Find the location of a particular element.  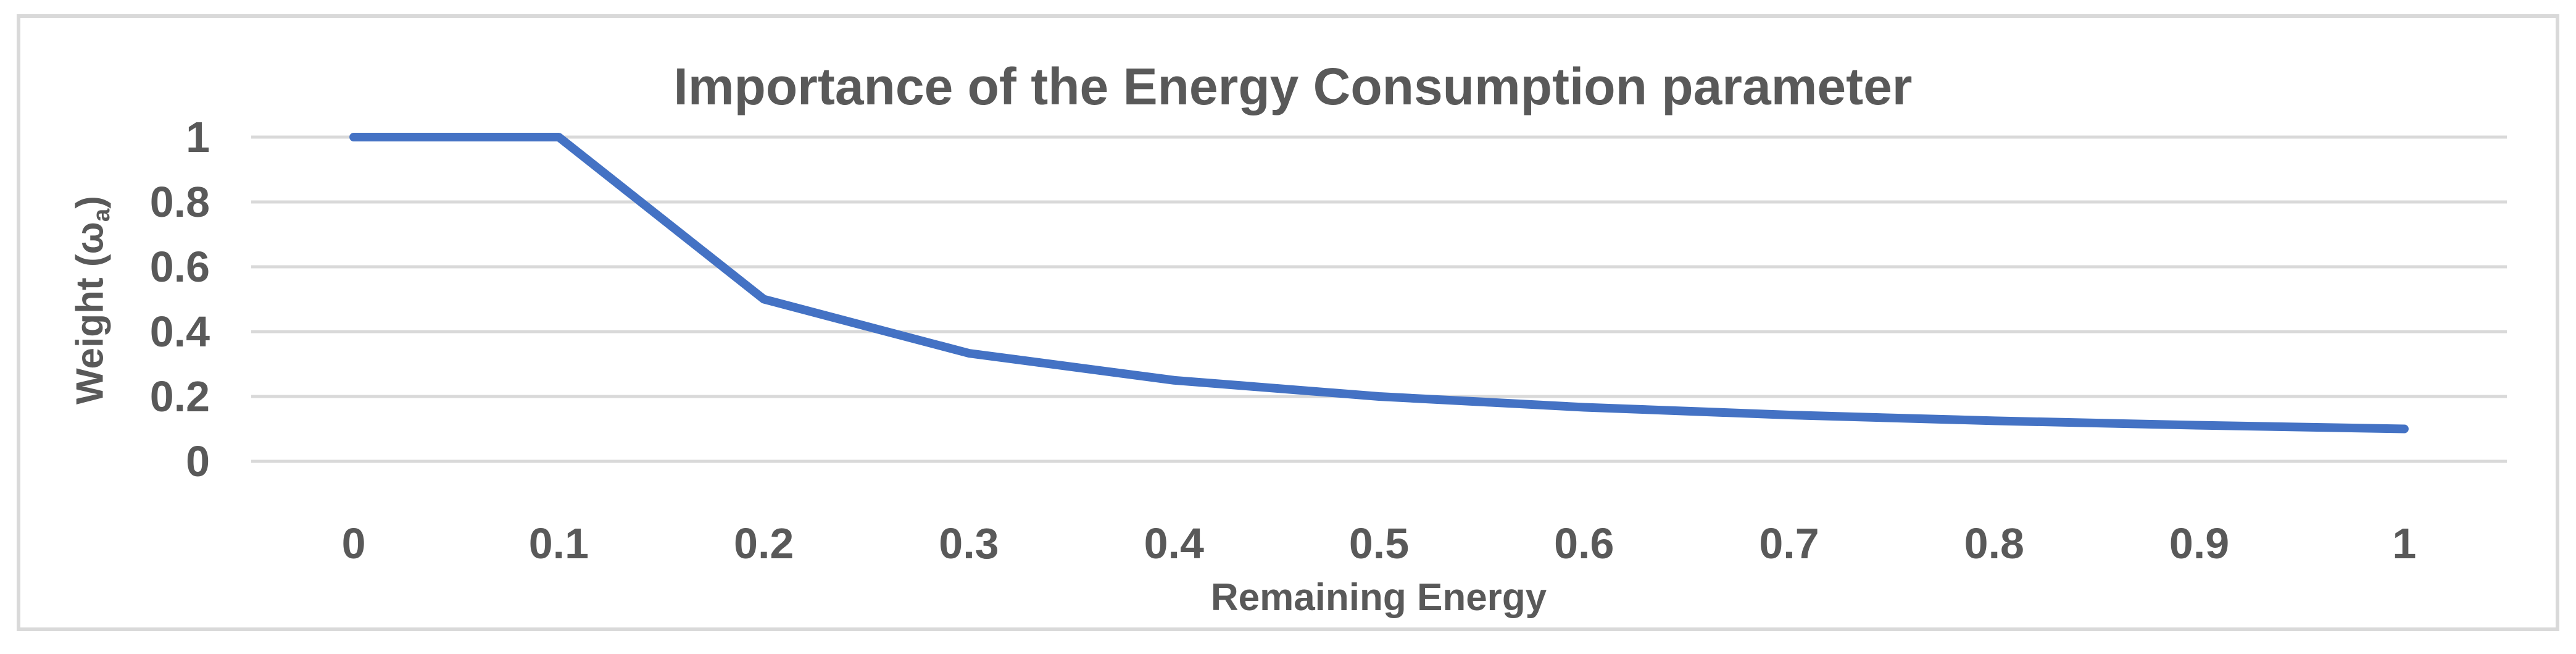

x-tick-label: 0.5 is located at coordinates (1379, 543).